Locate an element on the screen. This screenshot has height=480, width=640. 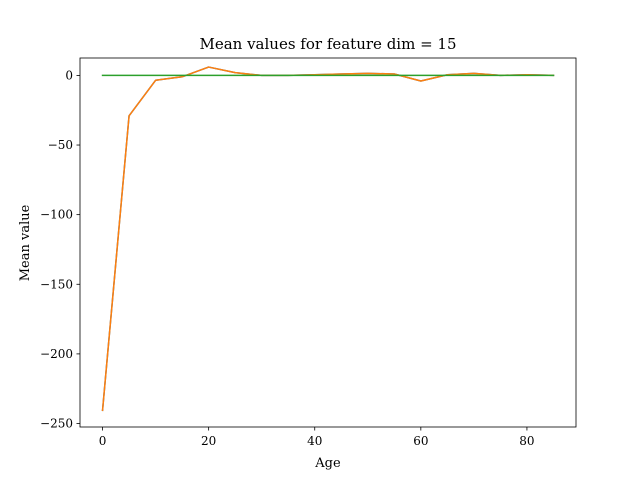
x-tick-label: 60 is located at coordinates (420, 441).